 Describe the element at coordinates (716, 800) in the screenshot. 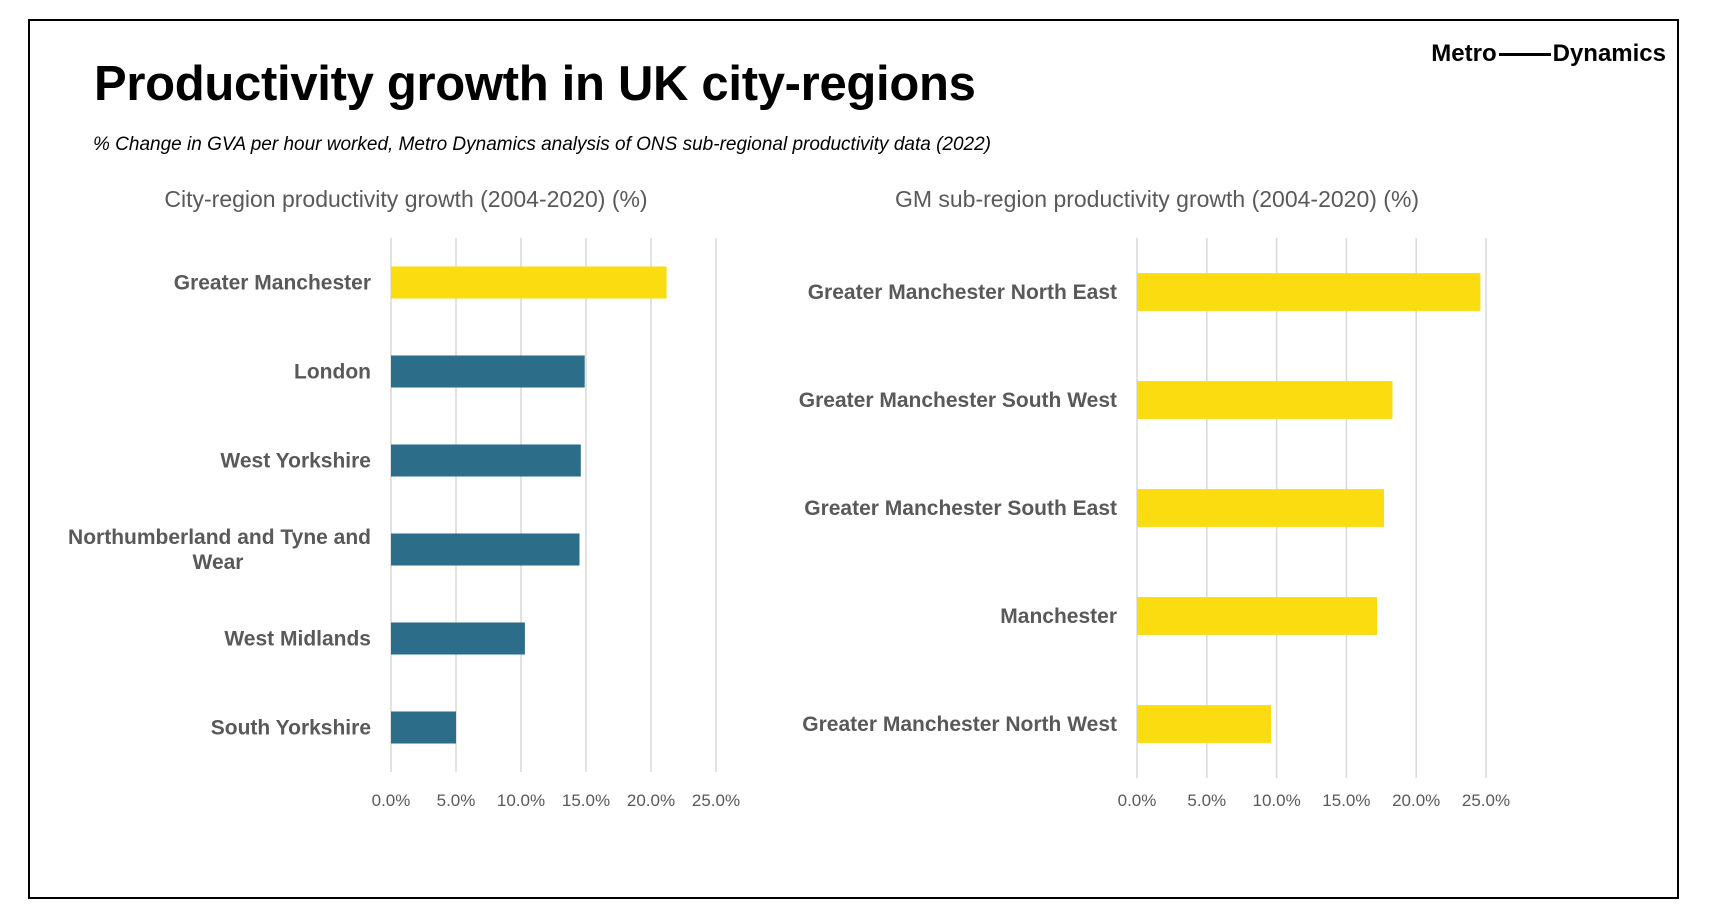

I see `left-x-tick-label: 25.0%` at that location.